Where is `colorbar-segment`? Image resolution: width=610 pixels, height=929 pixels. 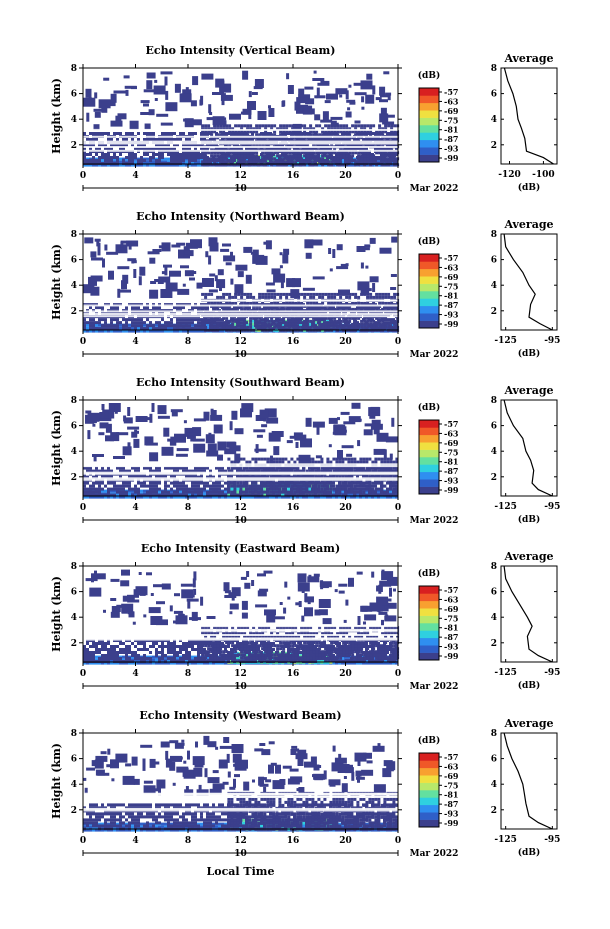 colorbar-segment is located at coordinates (429, 136).